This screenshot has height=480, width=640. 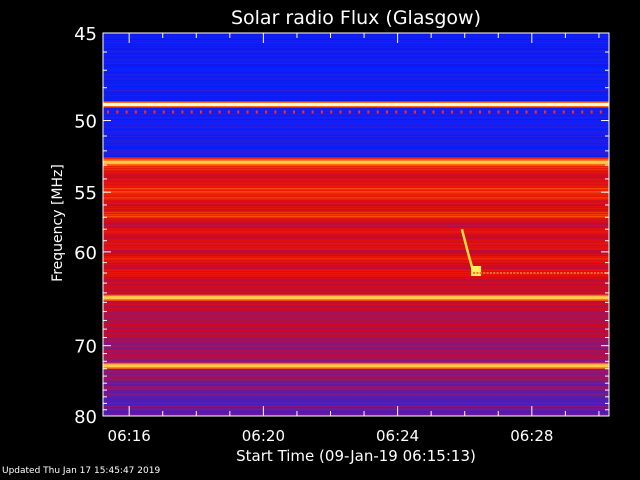 I want to click on bright-band, so click(x=356, y=298).